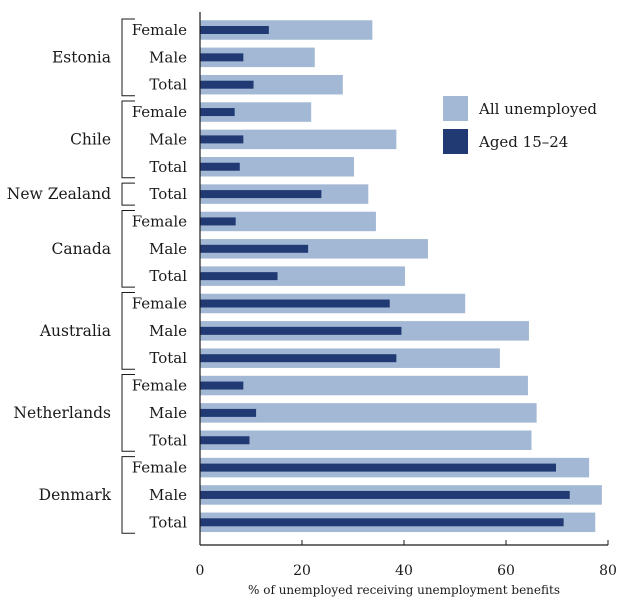  Describe the element at coordinates (128, 57) in the screenshot. I see `bracket-estonia` at that location.